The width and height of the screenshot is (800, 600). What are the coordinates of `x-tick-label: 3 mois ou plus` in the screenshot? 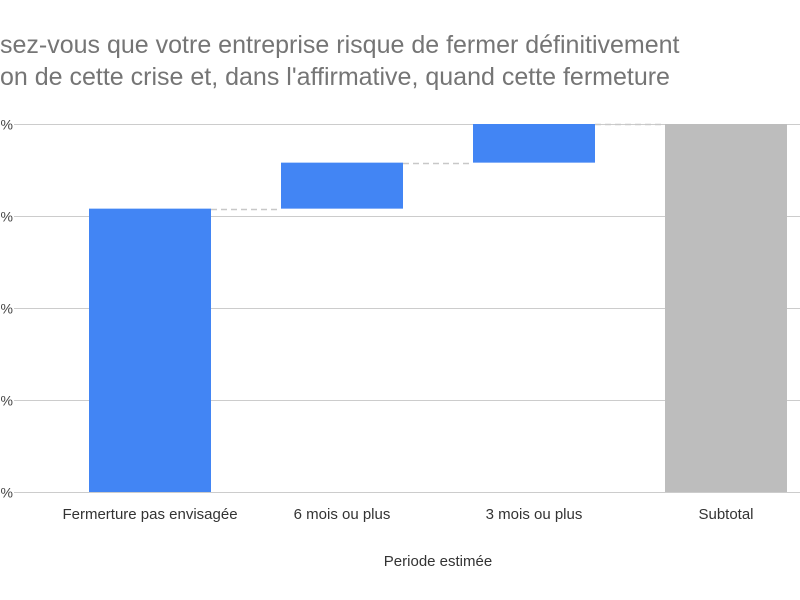 It's located at (534, 514).